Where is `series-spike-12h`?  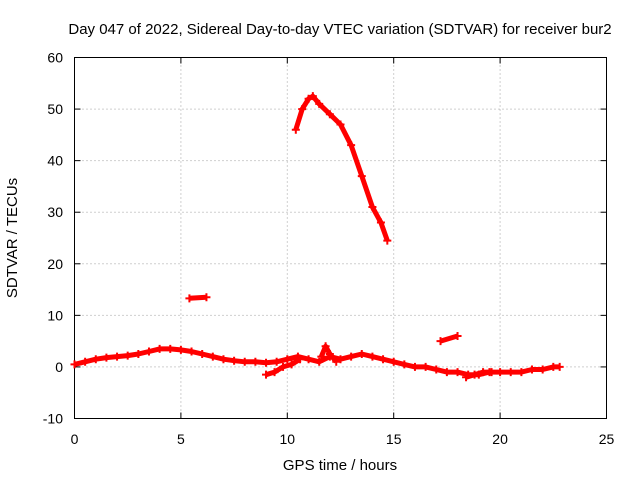
series-spike-12h is located at coordinates (329, 354).